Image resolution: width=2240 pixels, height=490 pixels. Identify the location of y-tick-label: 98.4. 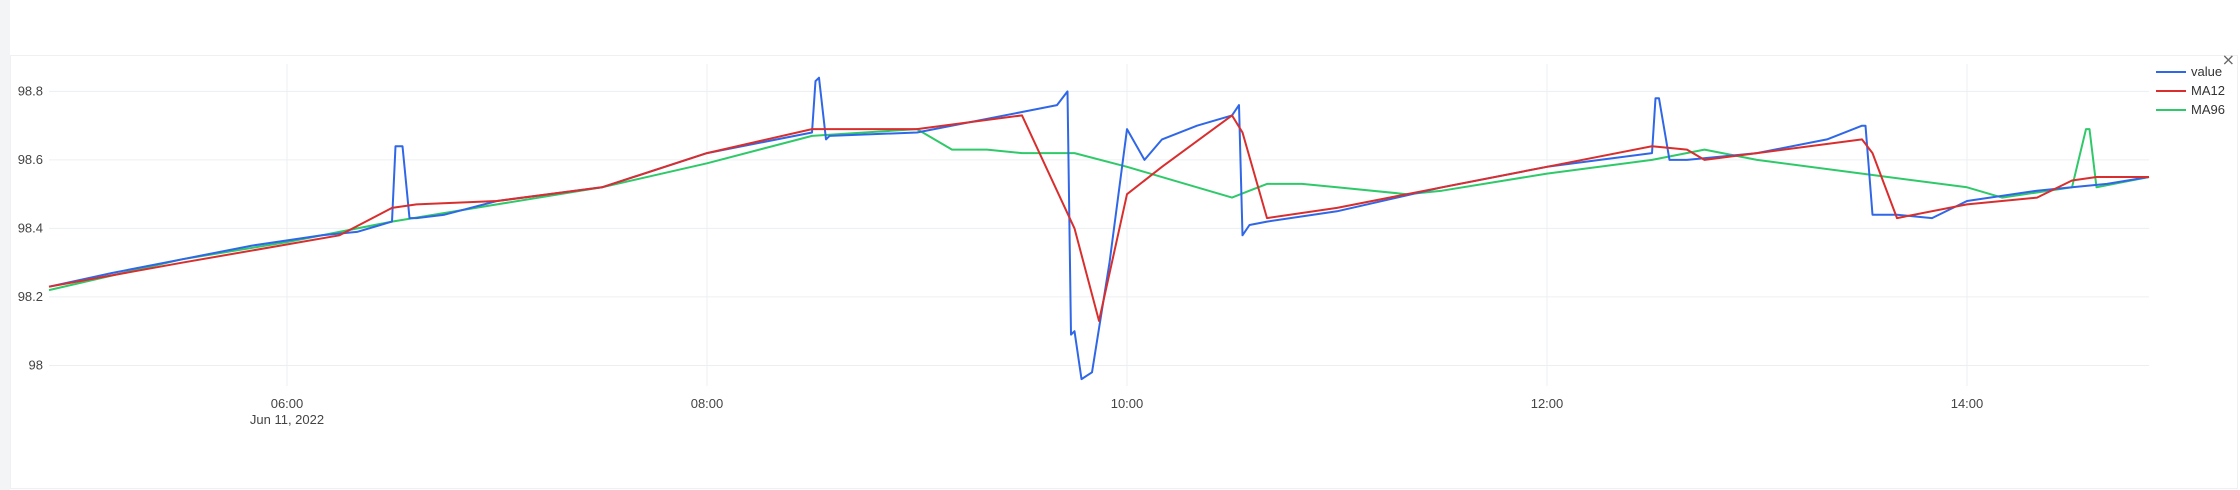
(30, 227).